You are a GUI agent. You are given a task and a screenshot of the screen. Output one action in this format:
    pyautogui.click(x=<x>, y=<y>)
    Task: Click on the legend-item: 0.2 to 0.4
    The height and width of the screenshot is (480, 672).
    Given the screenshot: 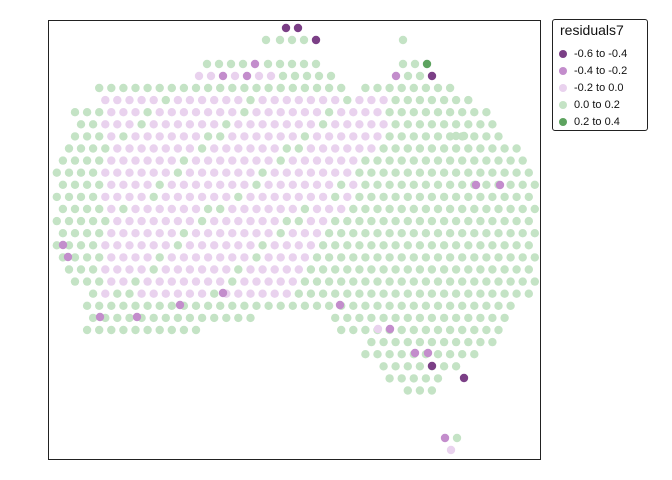 What is the action you would take?
    pyautogui.click(x=589, y=122)
    